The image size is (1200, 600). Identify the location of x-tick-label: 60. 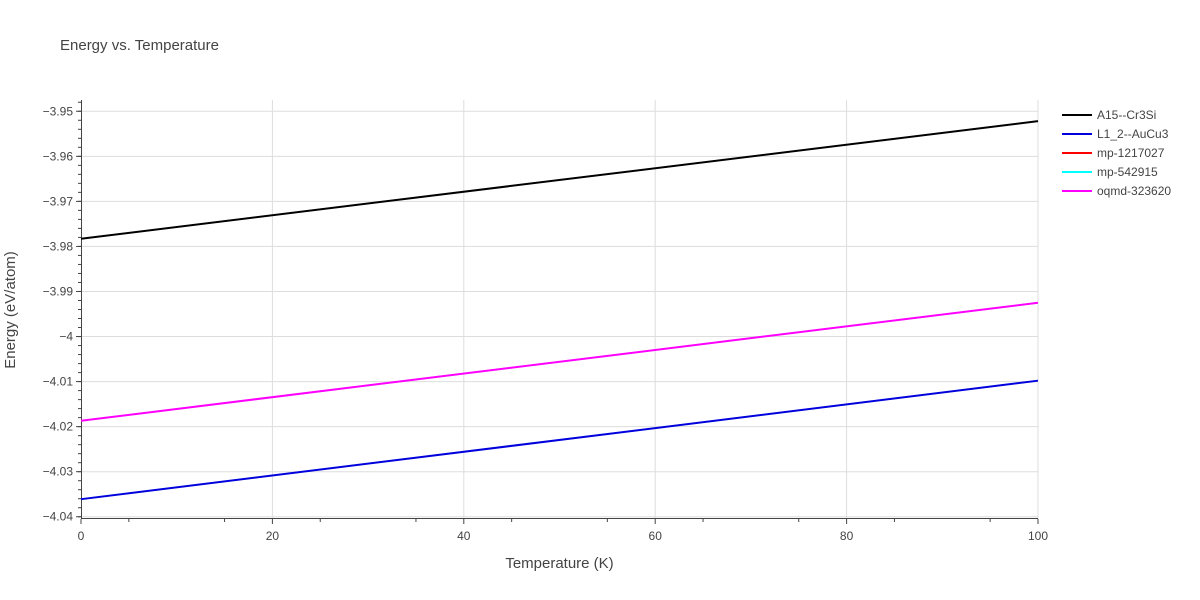
(656, 536).